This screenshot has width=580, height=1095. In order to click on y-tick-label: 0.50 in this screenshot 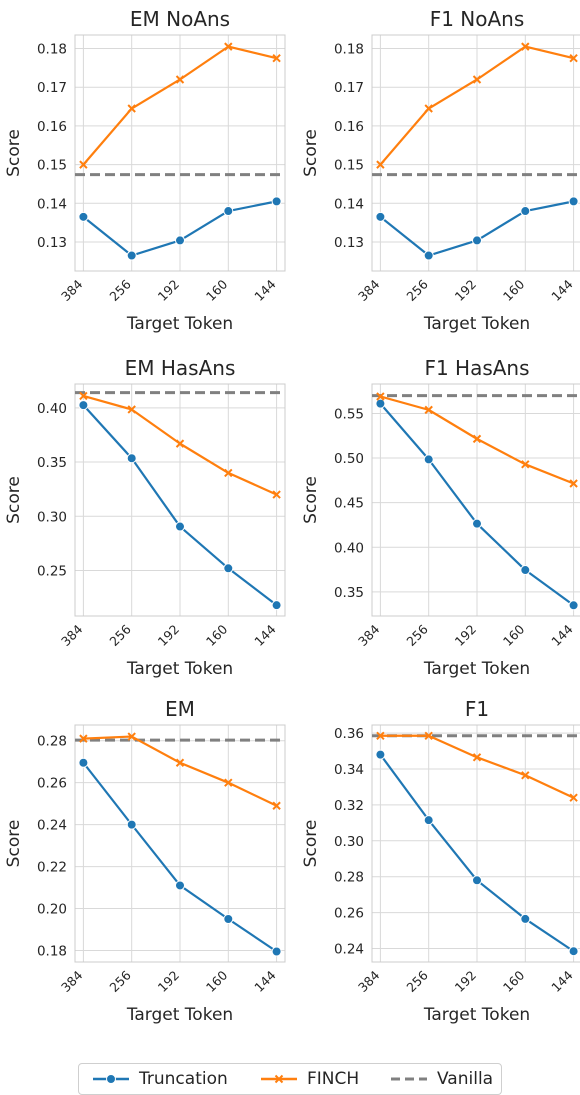, I will do `click(349, 459)`.